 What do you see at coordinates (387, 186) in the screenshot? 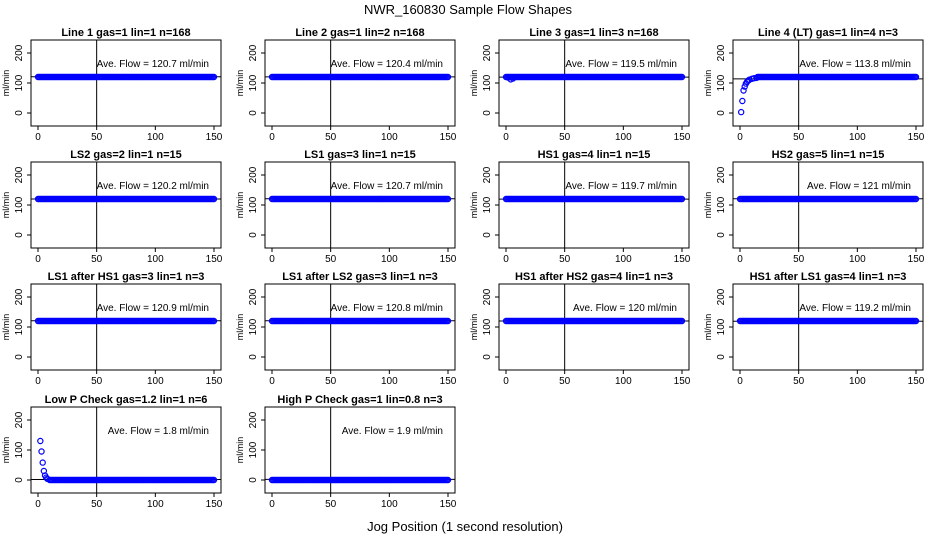
I see `average-flow-annotation: Ave. Flow = 120.7 ml/min` at bounding box center [387, 186].